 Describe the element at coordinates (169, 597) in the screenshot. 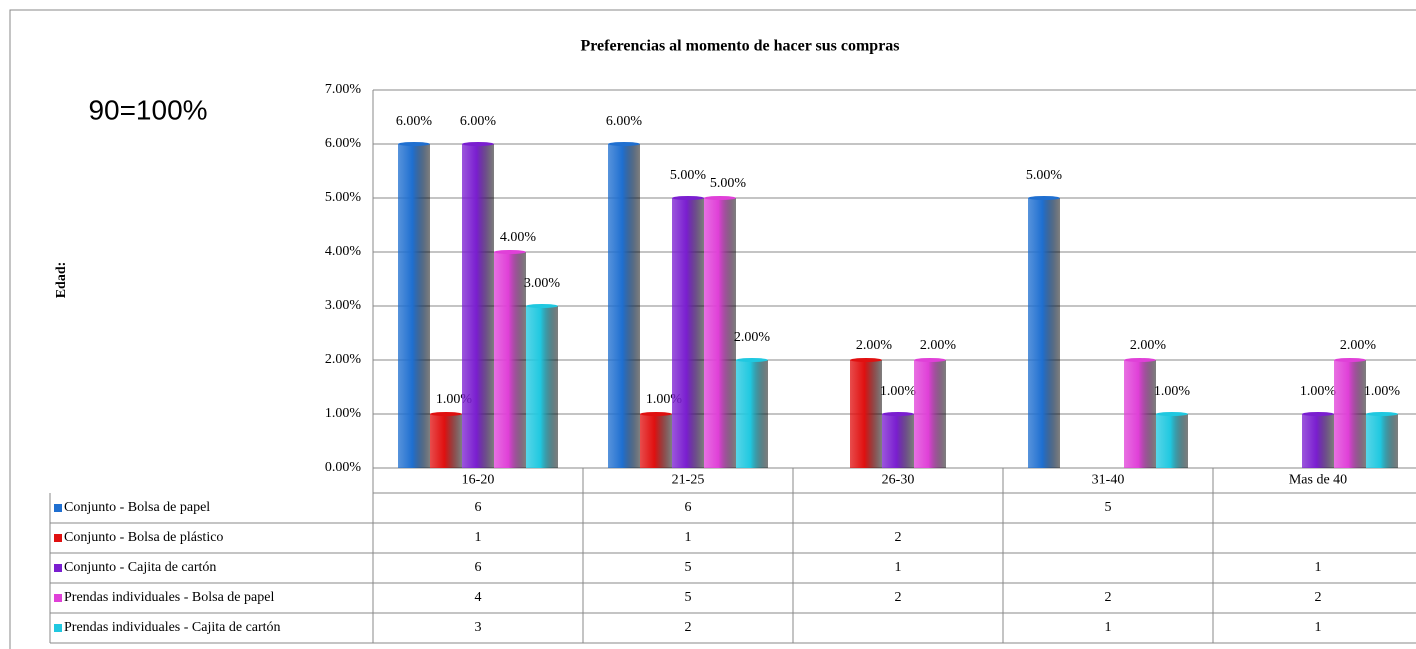

I see `legend-label: Prendas individuales - Bolsa de papel` at that location.